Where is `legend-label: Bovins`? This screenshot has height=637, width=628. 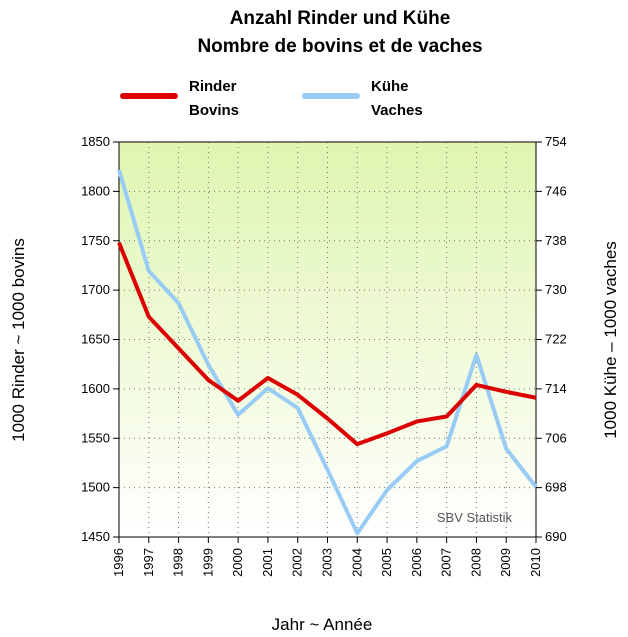 legend-label: Bovins is located at coordinates (214, 110).